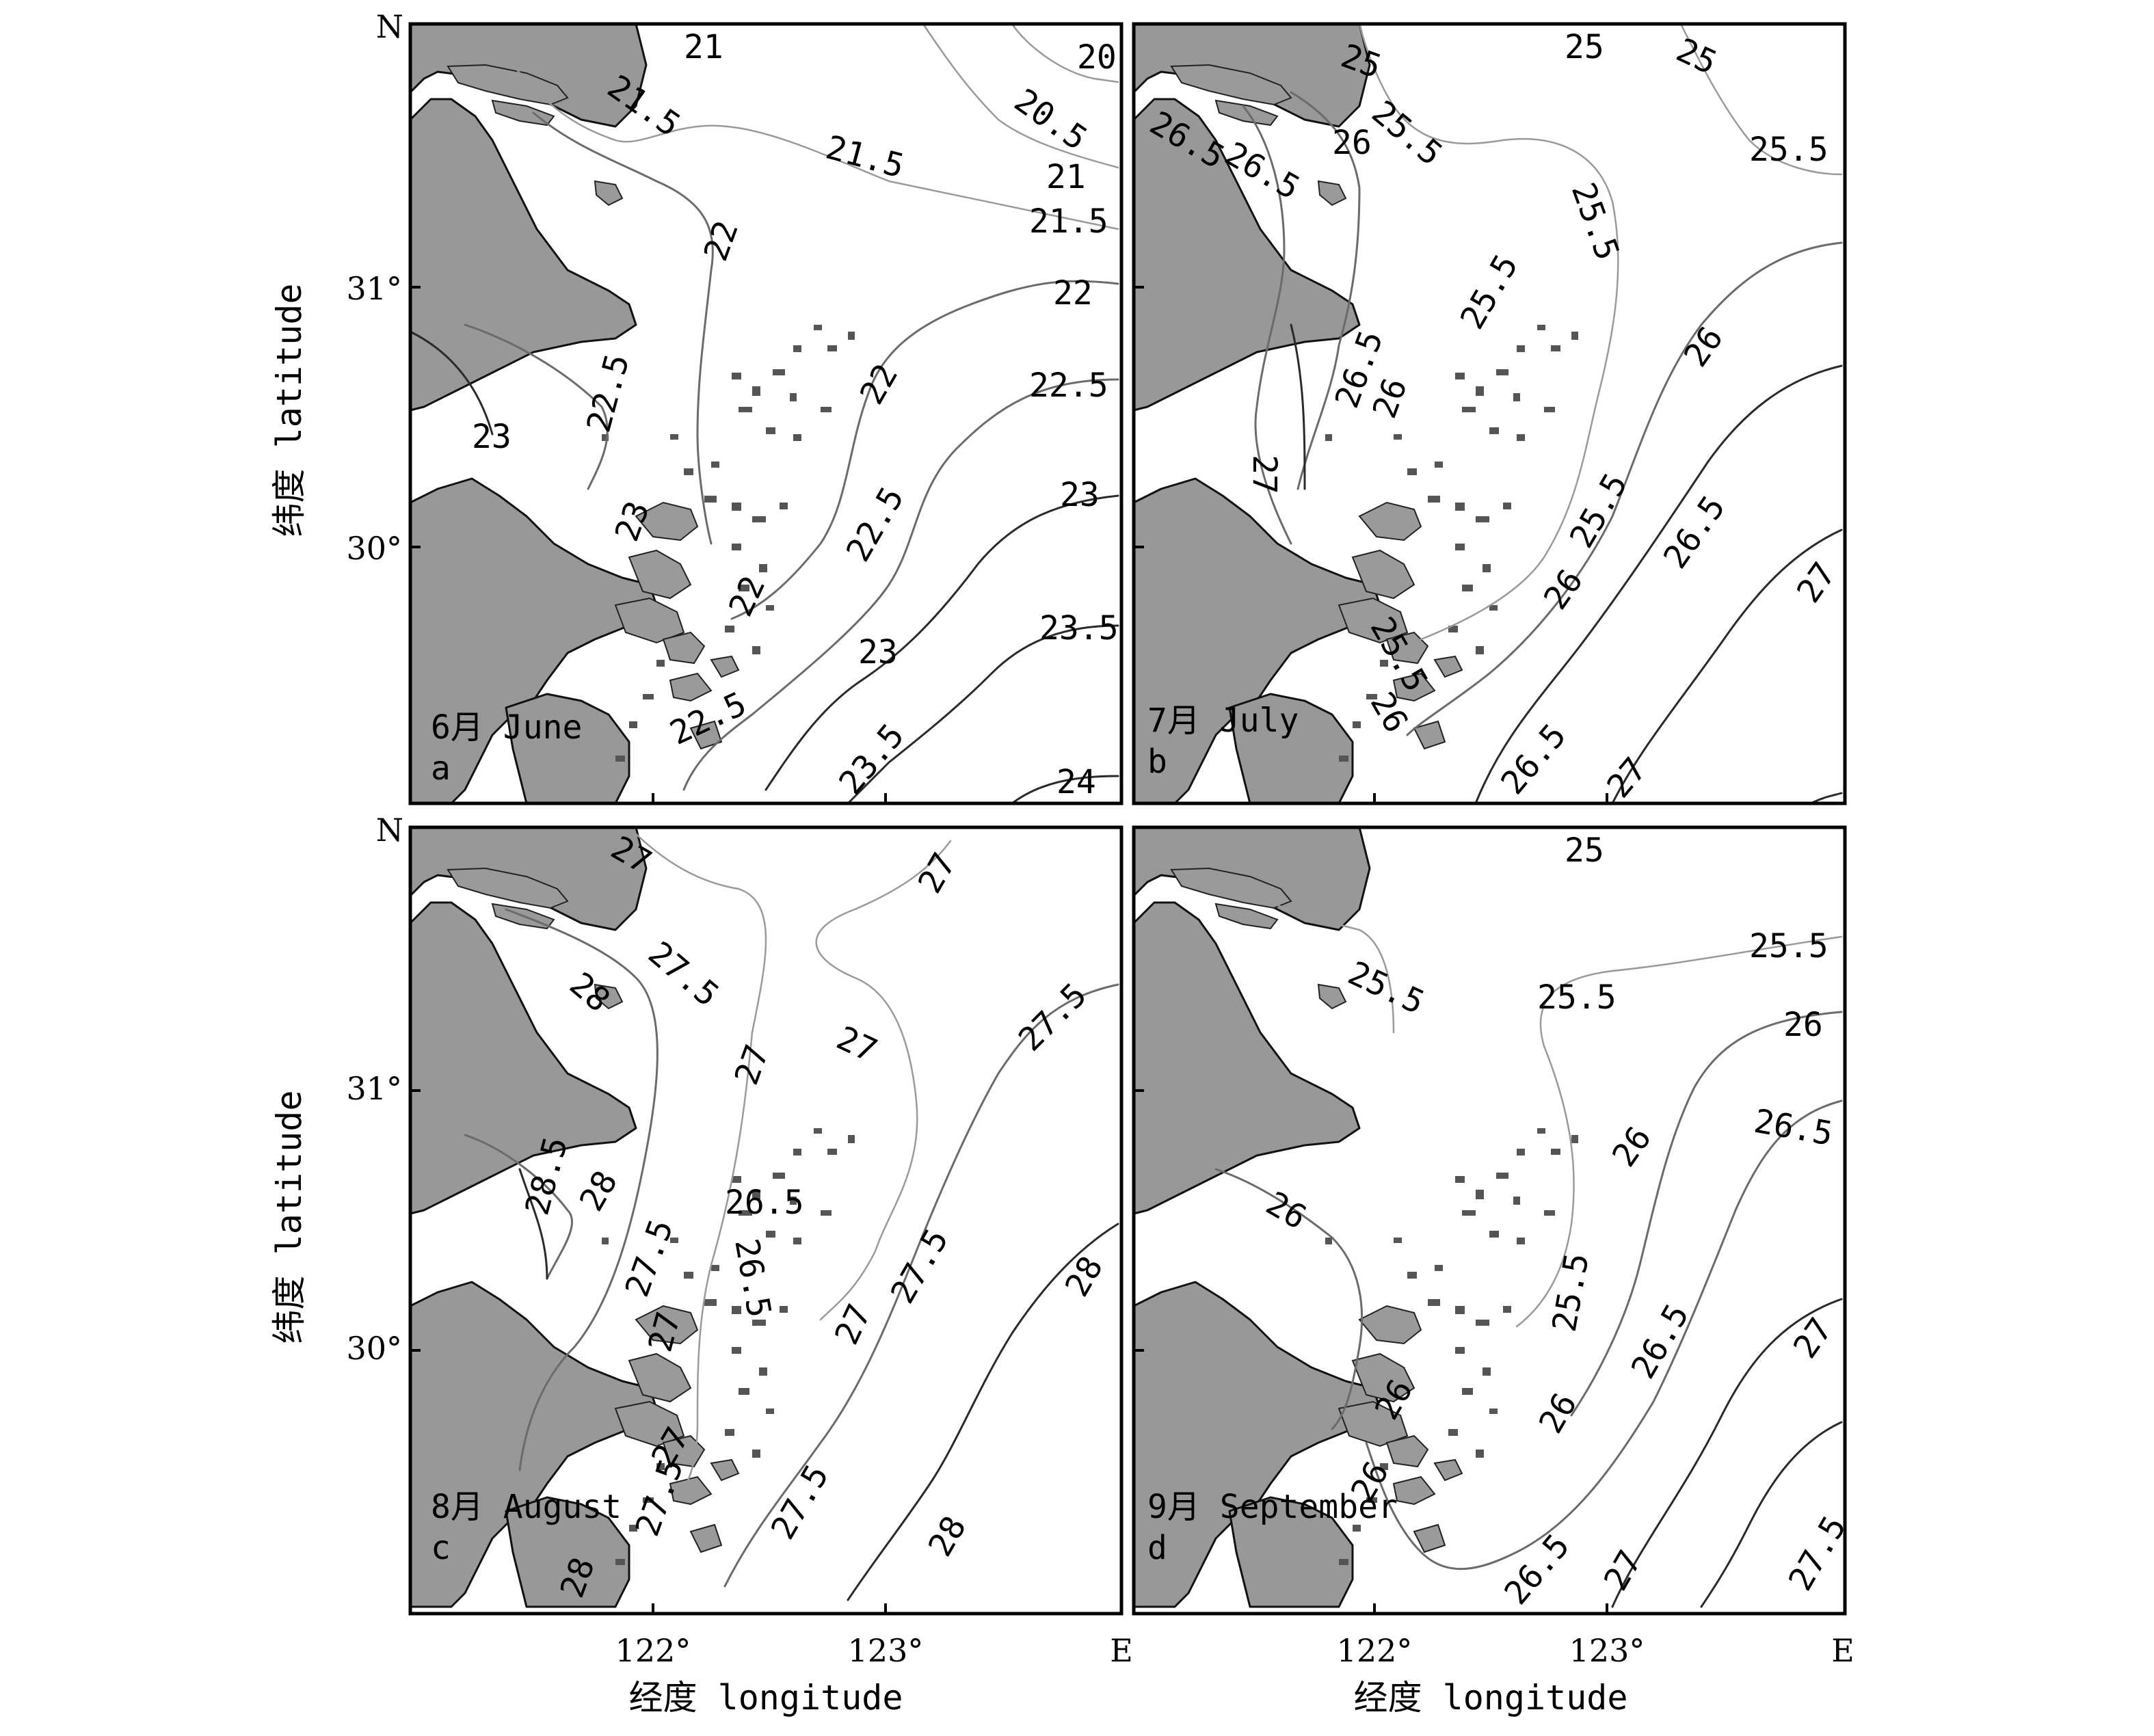 This screenshot has width=2154, height=1736. I want to click on lat-tick-31-top: 31°, so click(374, 288).